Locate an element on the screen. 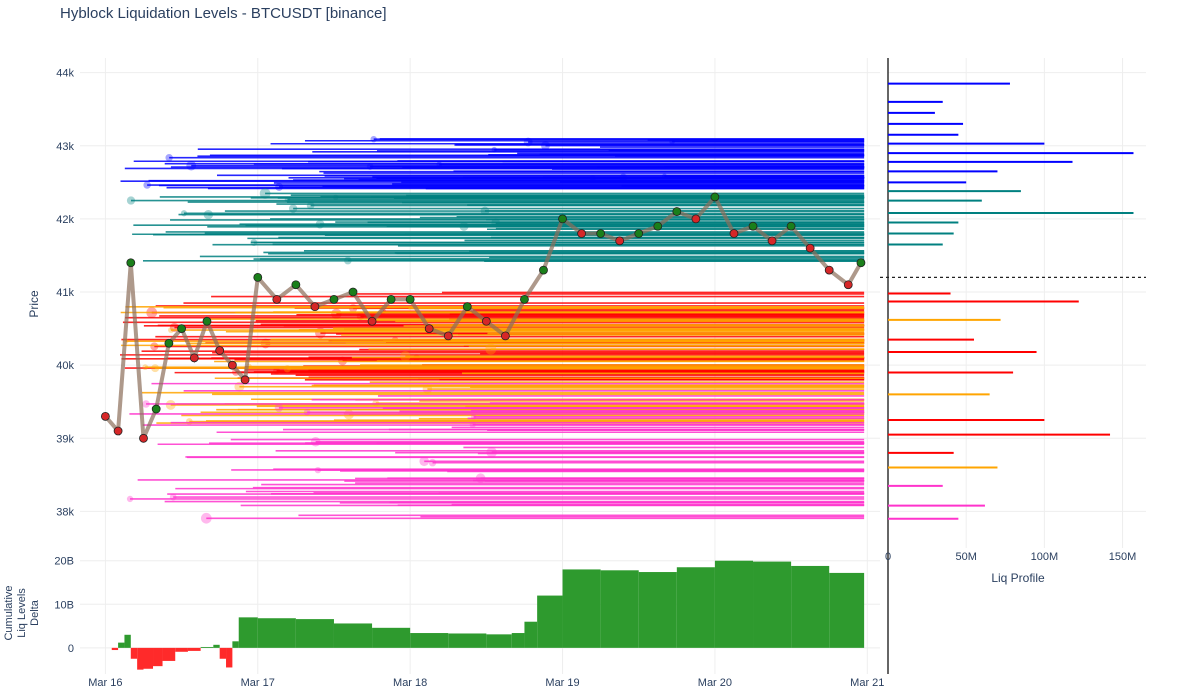 This screenshot has height=694, width=1200. price-axis-label: Price is located at coordinates (34, 304).